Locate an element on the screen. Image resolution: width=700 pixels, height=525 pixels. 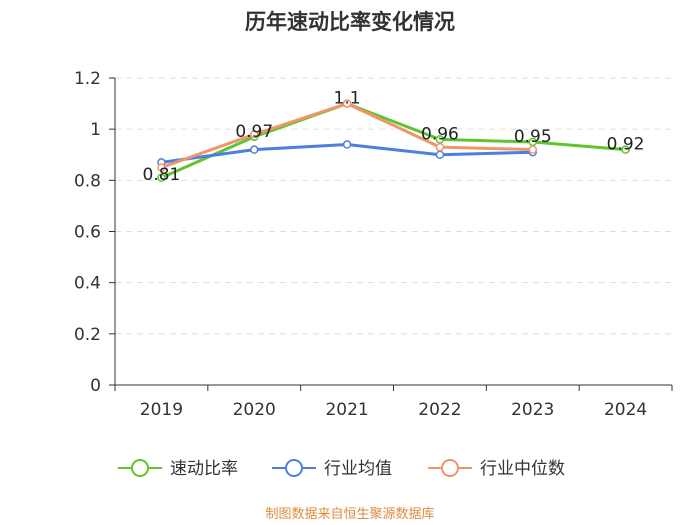
data-label: 0.95 is located at coordinates (533, 137).